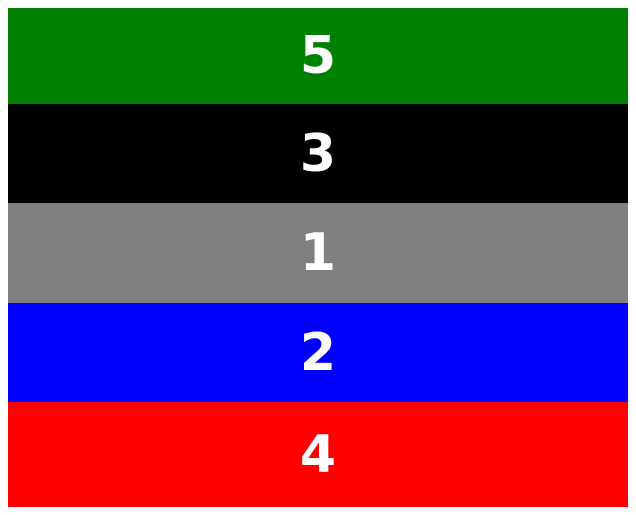 The image size is (636, 515). I want to click on bar-number-label: 5, so click(318, 56).